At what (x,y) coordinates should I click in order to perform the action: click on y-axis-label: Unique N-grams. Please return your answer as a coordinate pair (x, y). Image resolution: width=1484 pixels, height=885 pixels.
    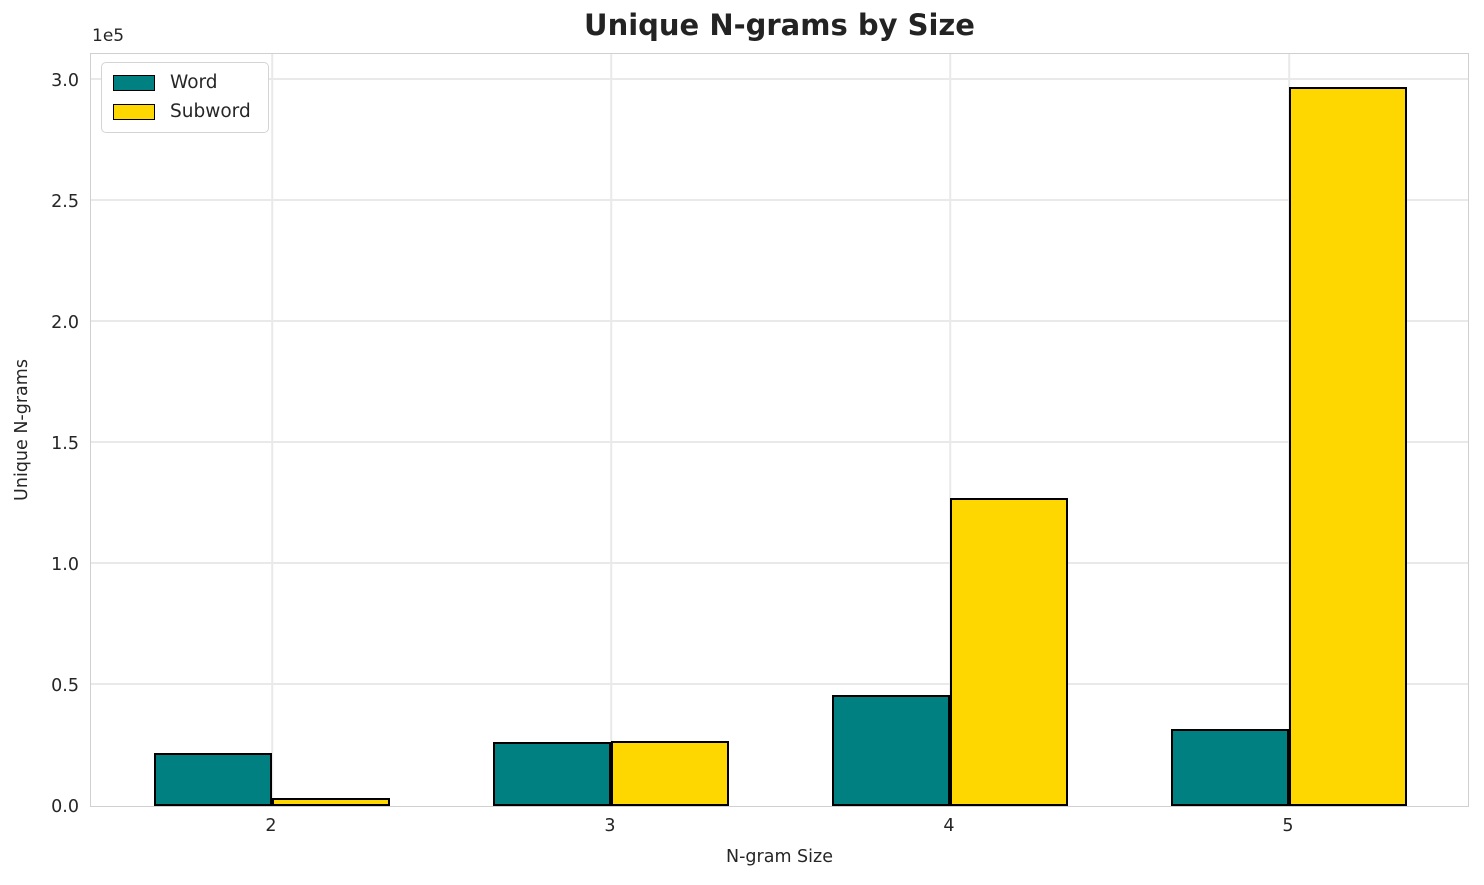
    Looking at the image, I should click on (22, 430).